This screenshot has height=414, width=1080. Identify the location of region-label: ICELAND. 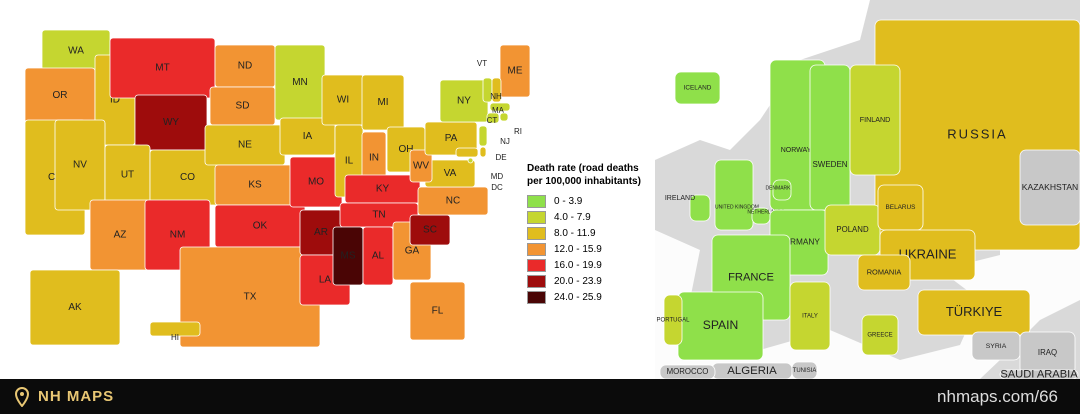
(698, 88).